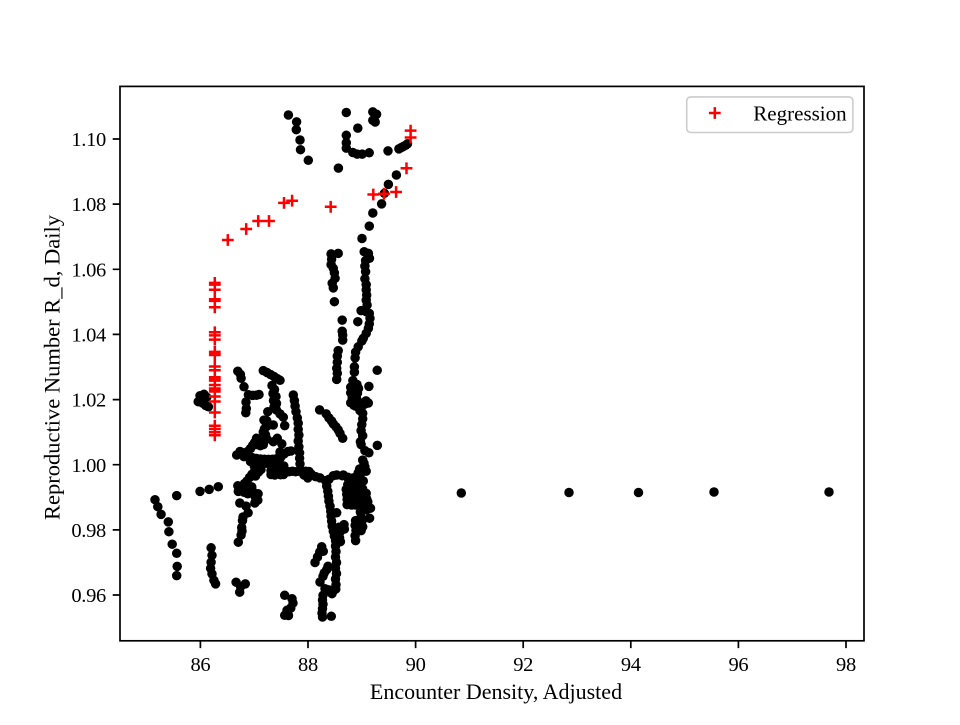 The height and width of the screenshot is (725, 960). Describe the element at coordinates (416, 665) in the screenshot. I see `svg-text: 90` at that location.